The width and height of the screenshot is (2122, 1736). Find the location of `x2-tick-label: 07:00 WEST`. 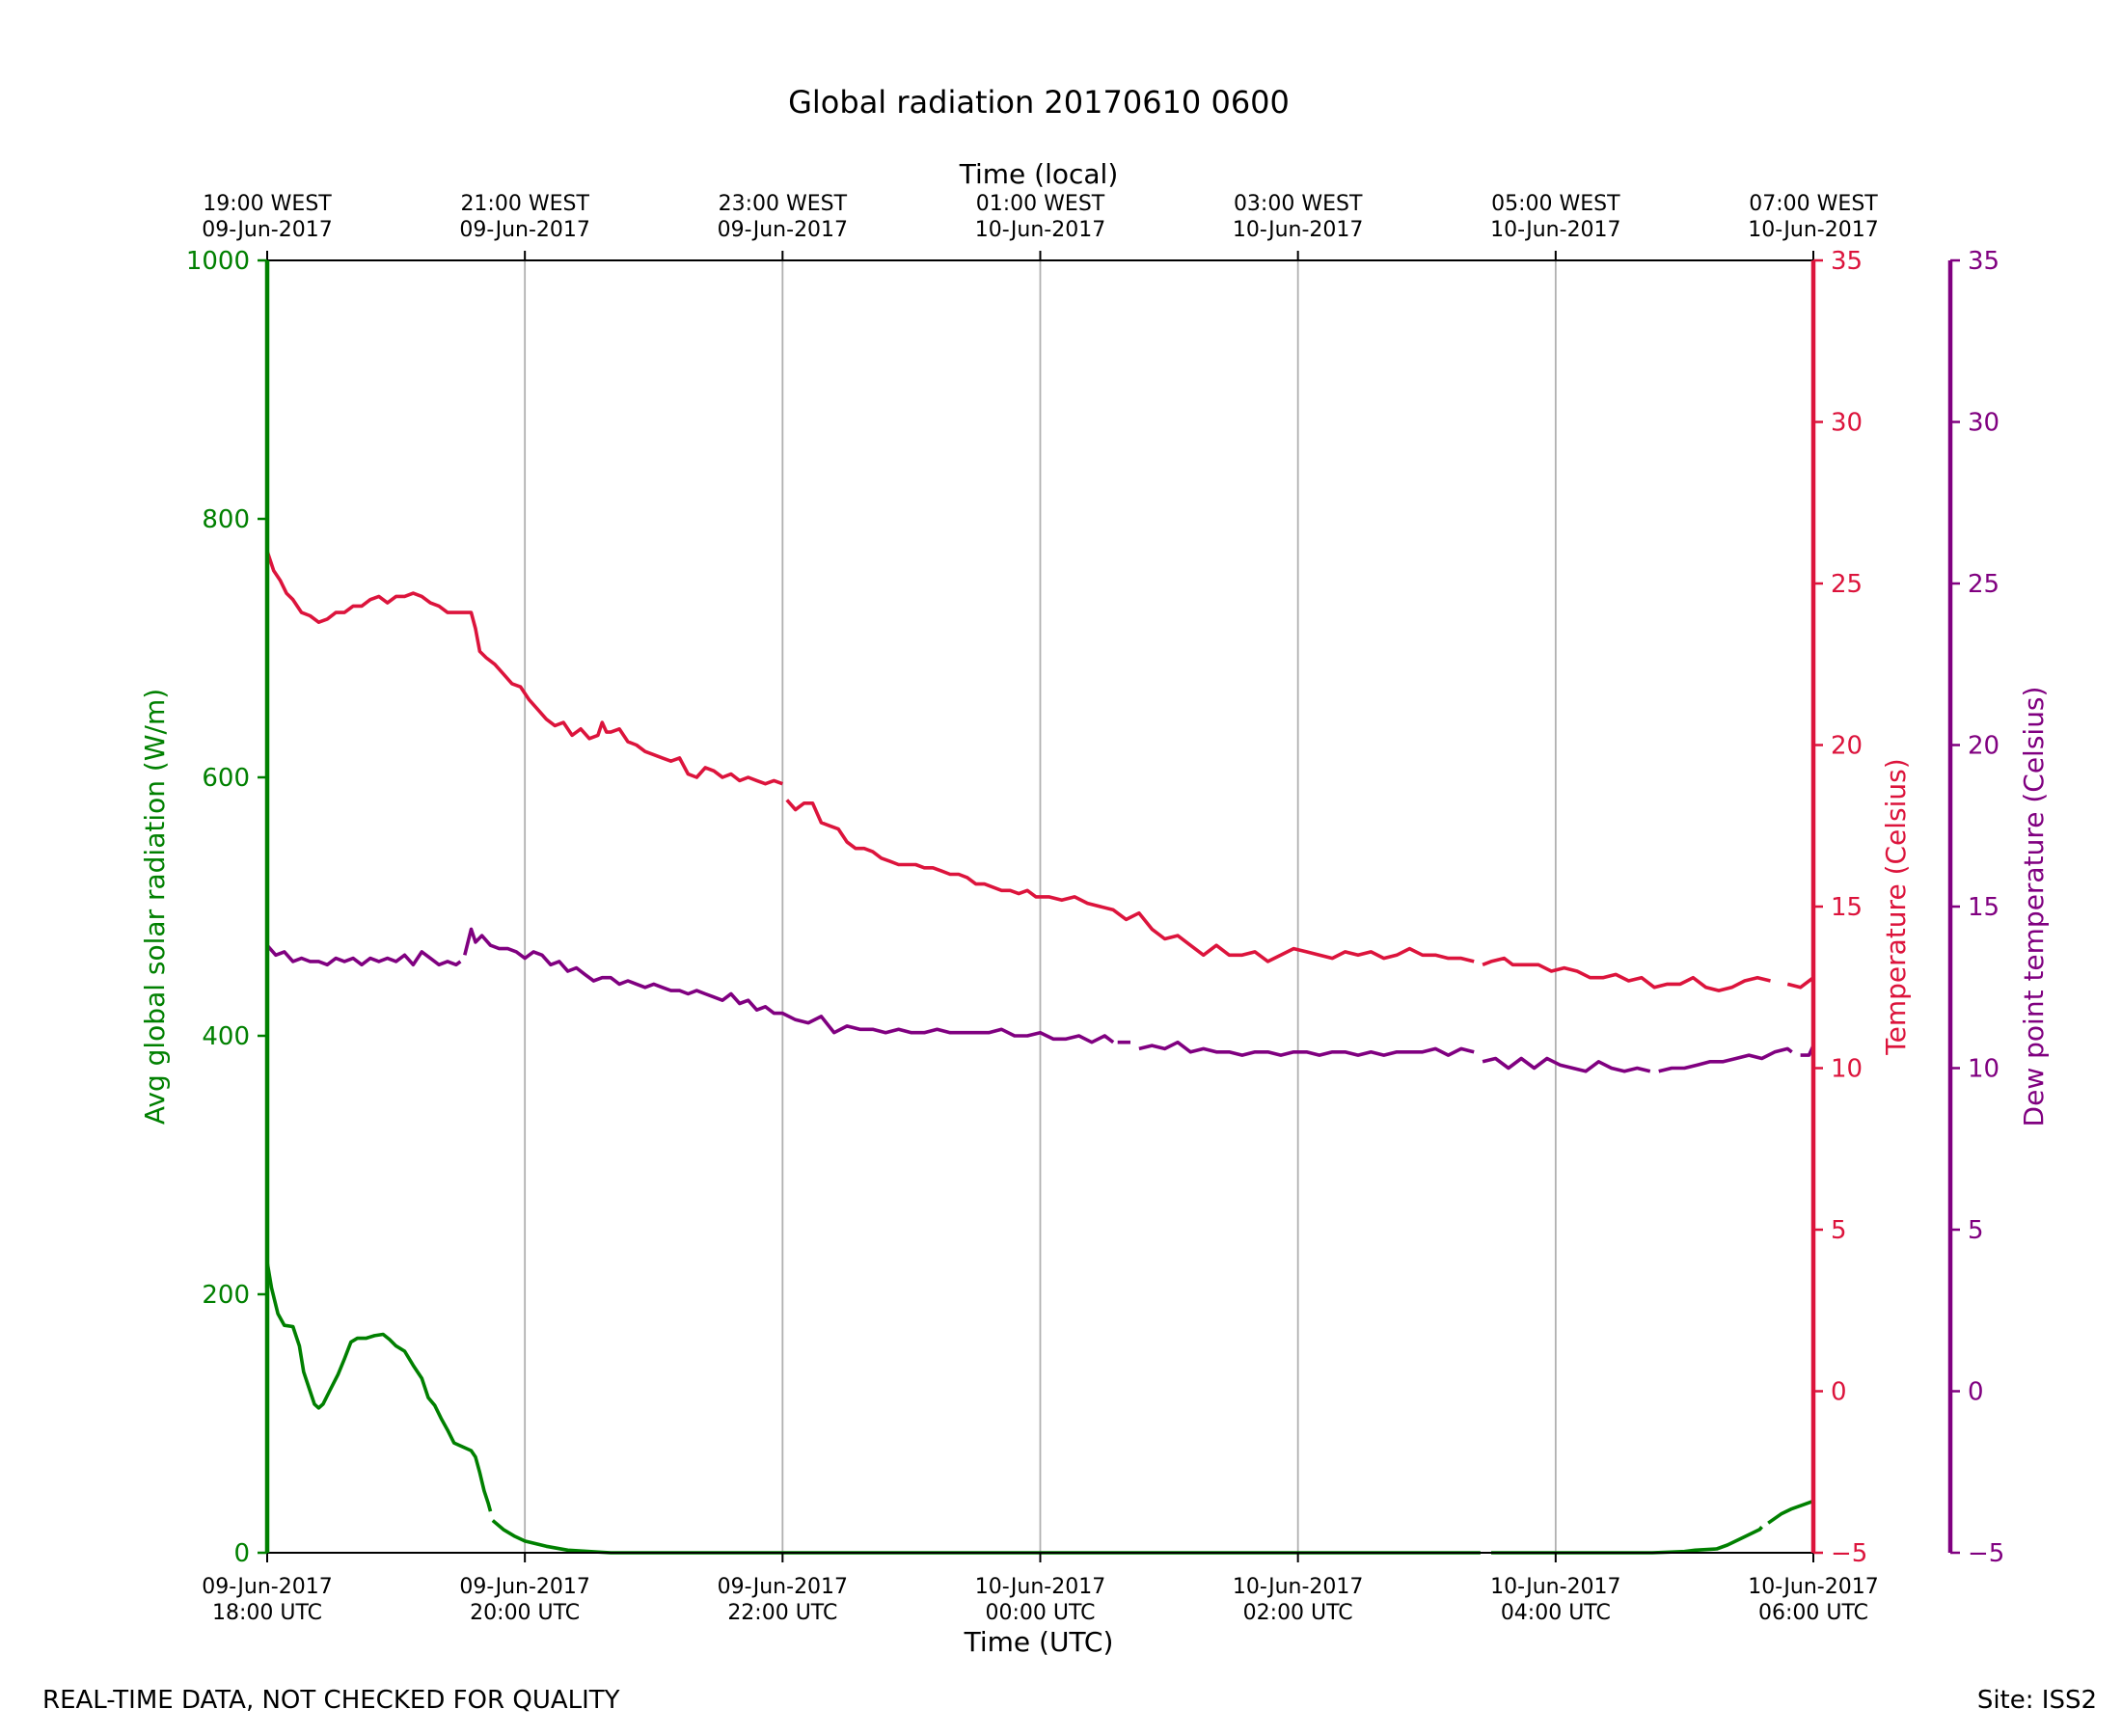

x2-tick-label: 07:00 WEST is located at coordinates (1814, 204).